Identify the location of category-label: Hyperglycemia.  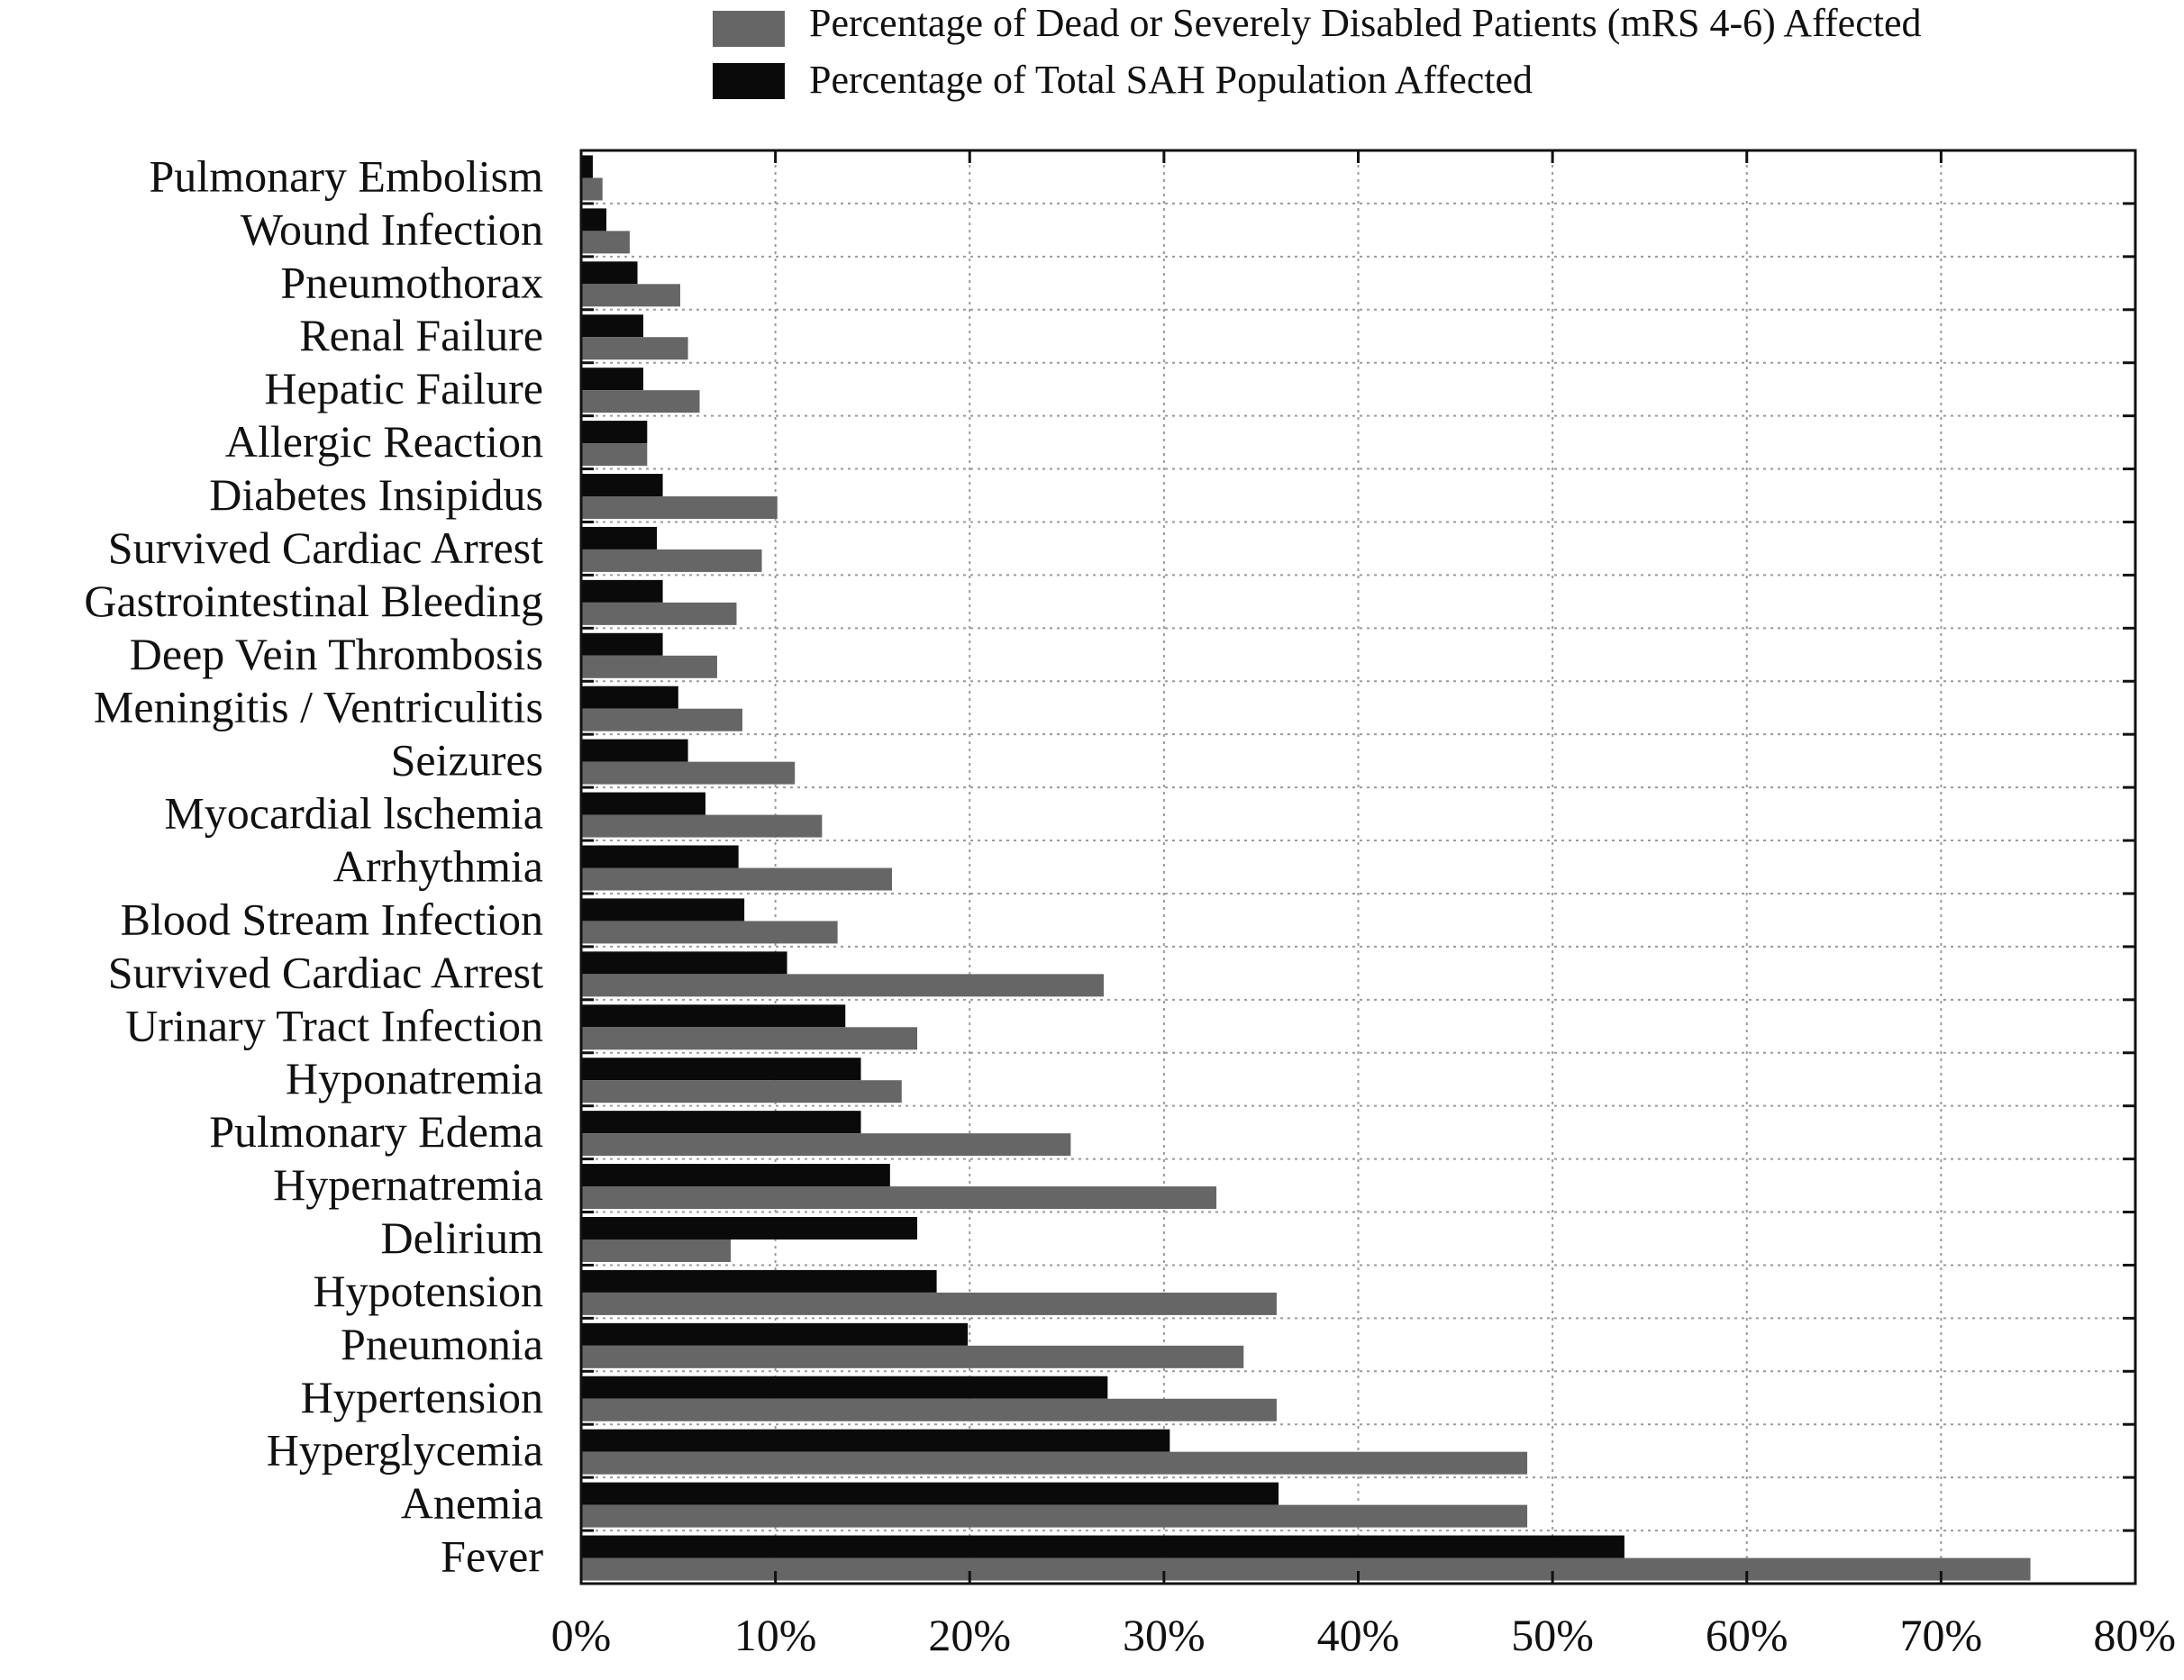
(405, 1451).